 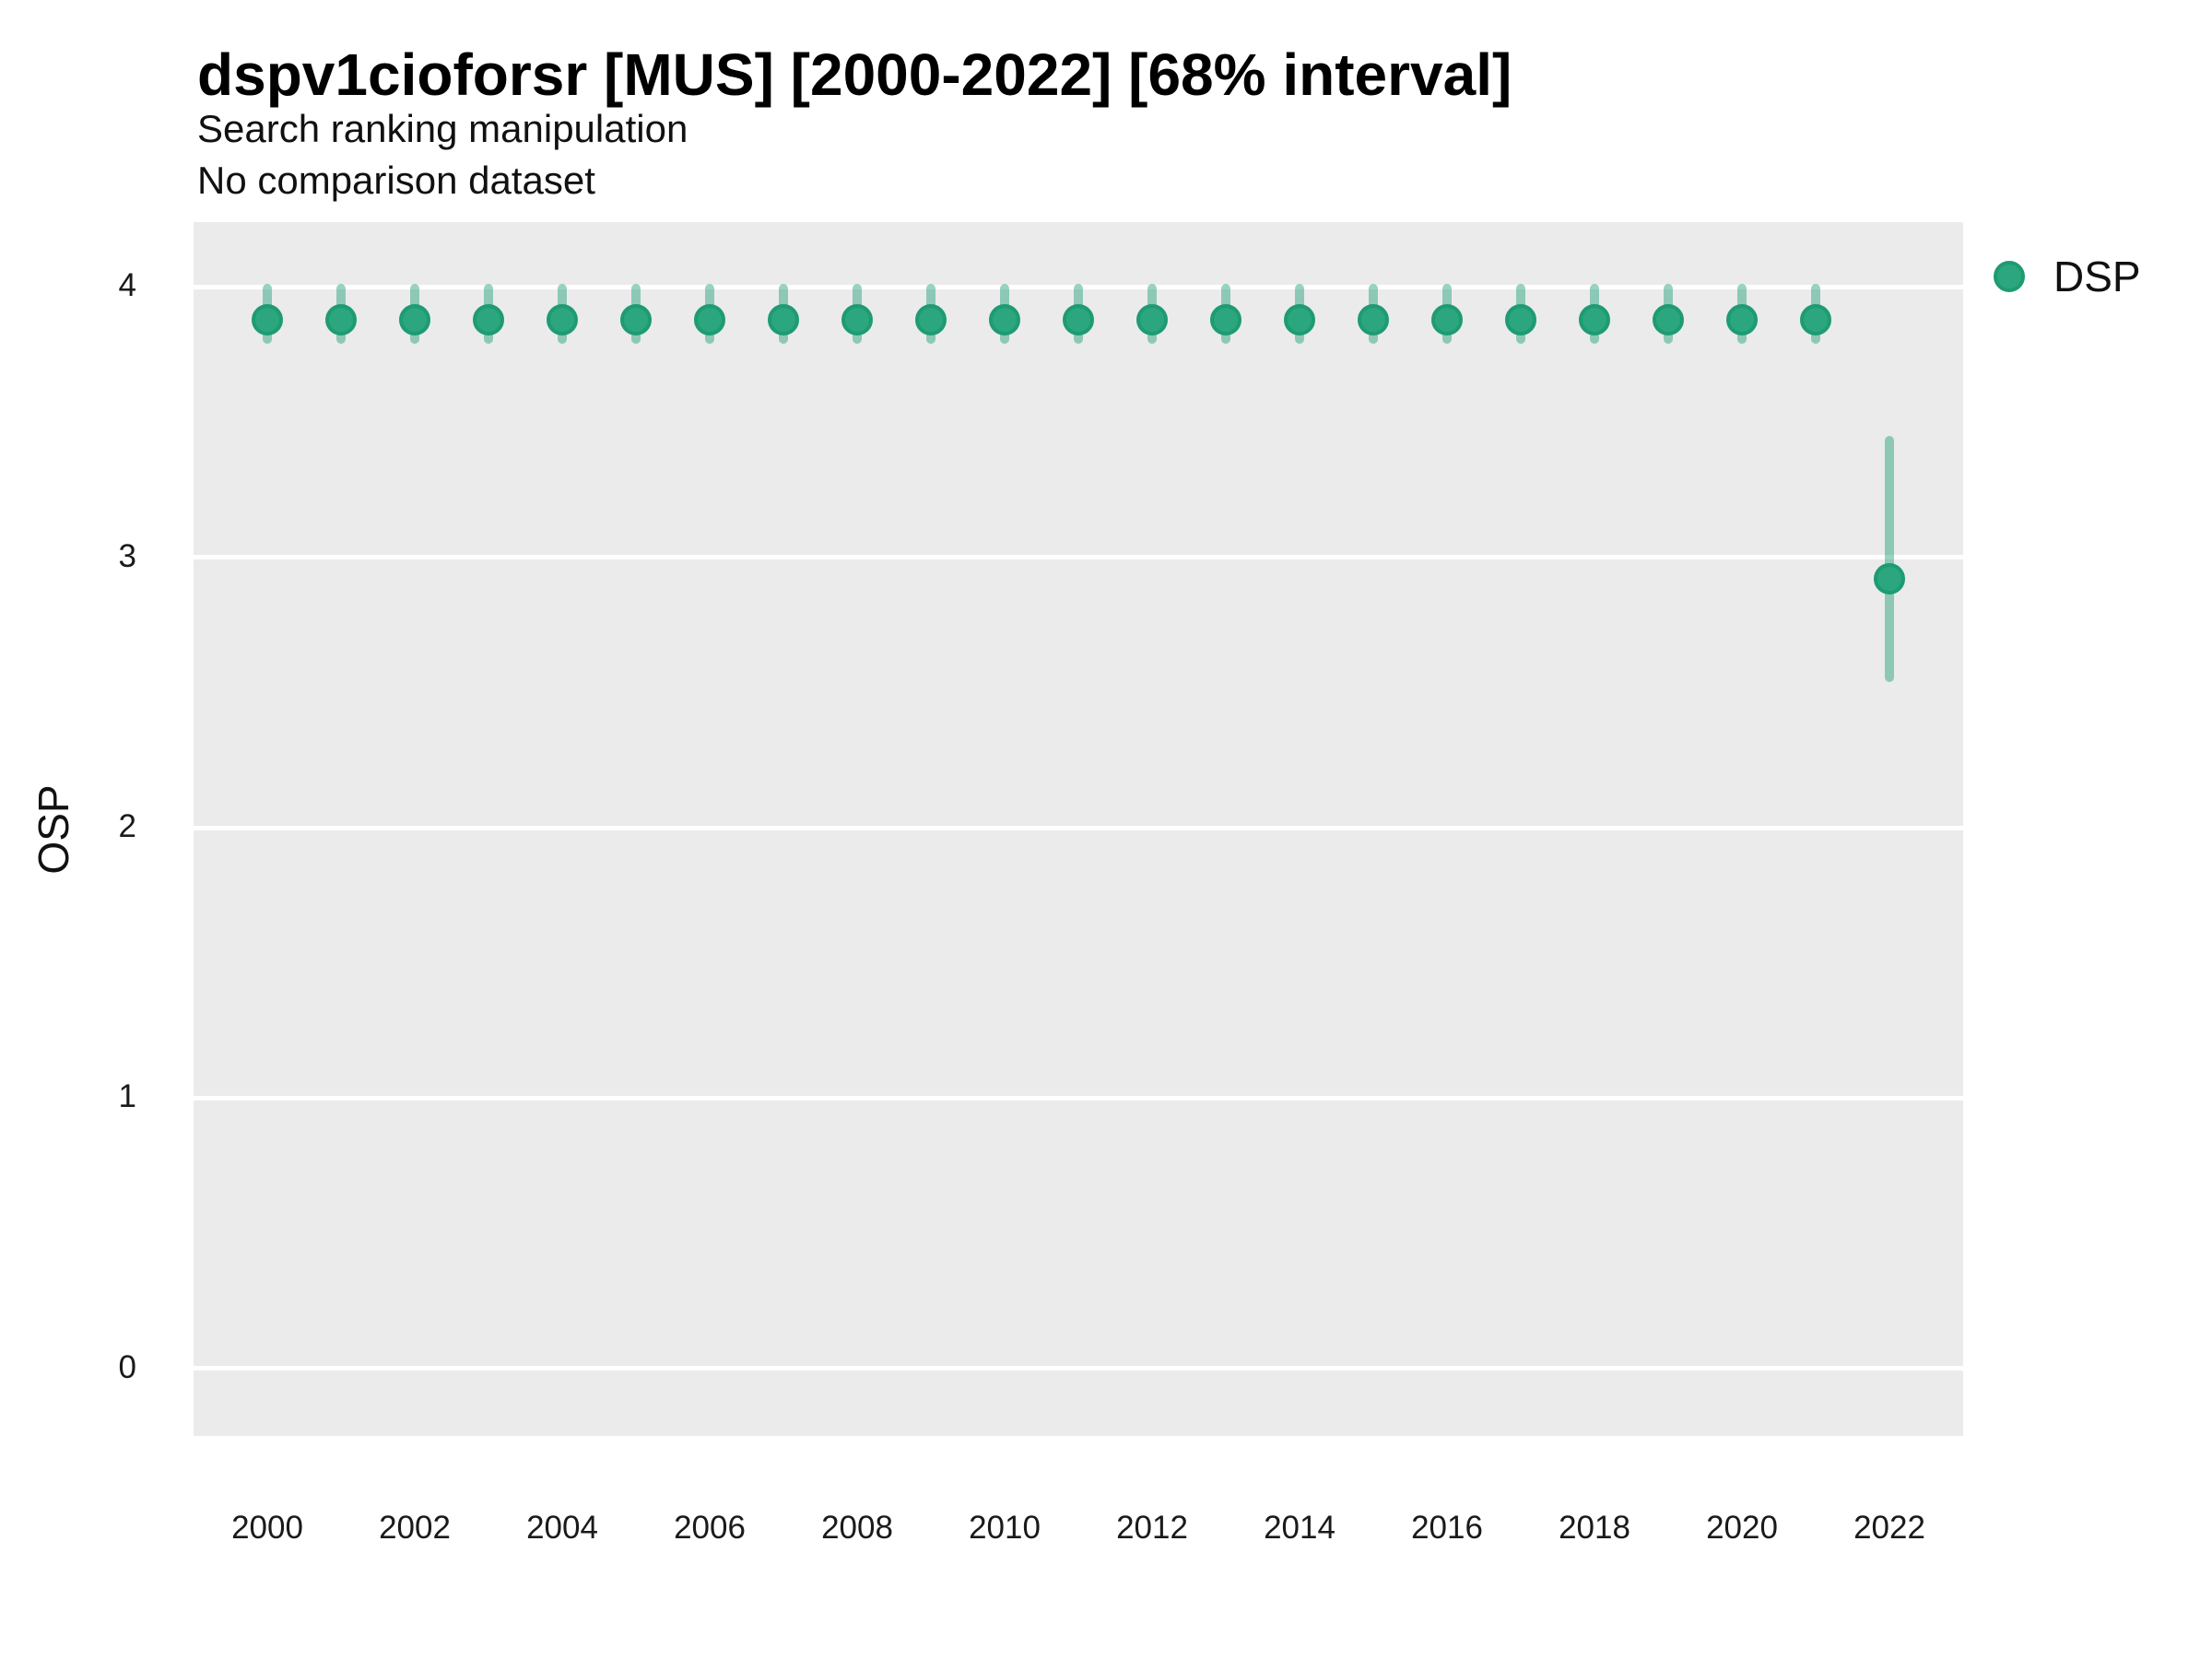 What do you see at coordinates (1889, 1528) in the screenshot?
I see `x-tick-label-2022: 2022` at bounding box center [1889, 1528].